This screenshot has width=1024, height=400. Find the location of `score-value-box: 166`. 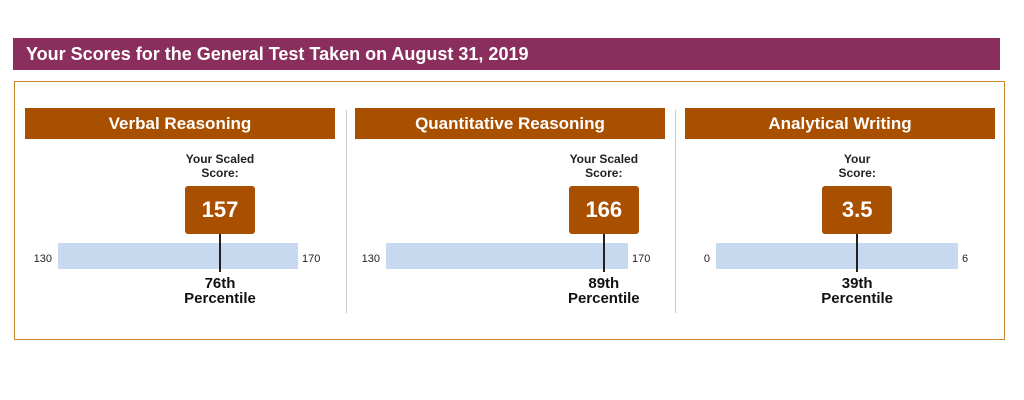

score-value-box: 166 is located at coordinates (603, 210).